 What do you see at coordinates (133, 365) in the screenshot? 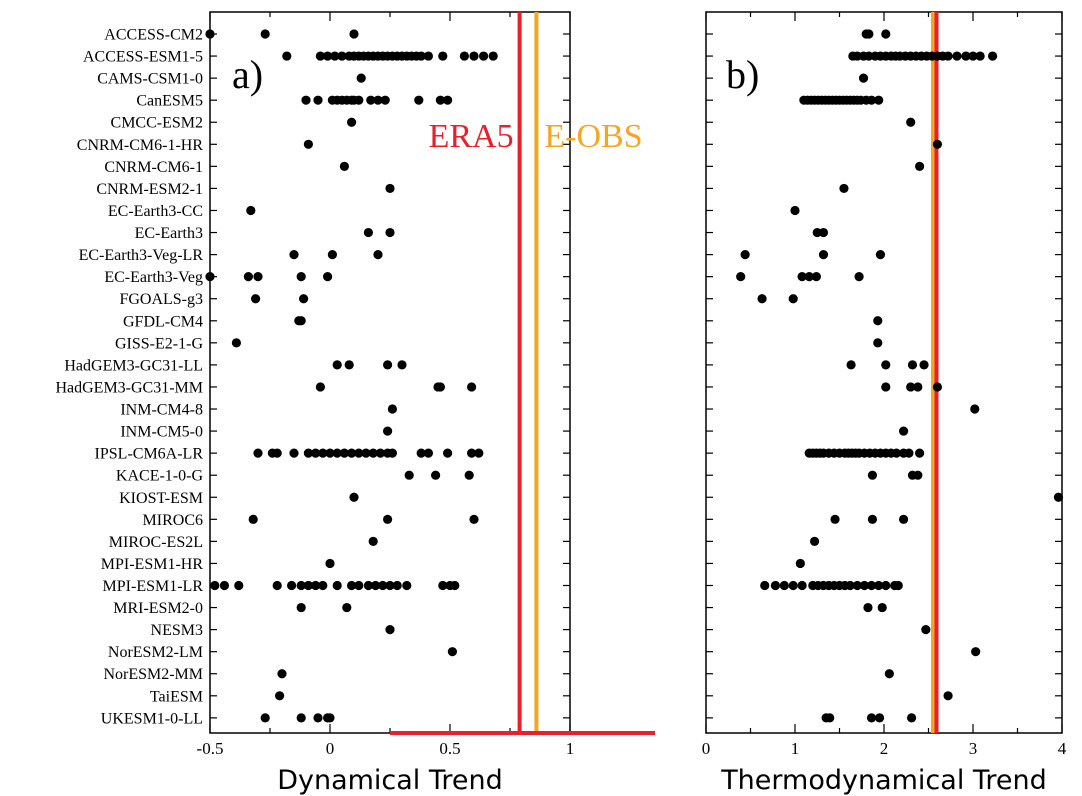
I see `model-label-hadgem3-gc31-ll: HadGEM3-GC31-LL` at bounding box center [133, 365].